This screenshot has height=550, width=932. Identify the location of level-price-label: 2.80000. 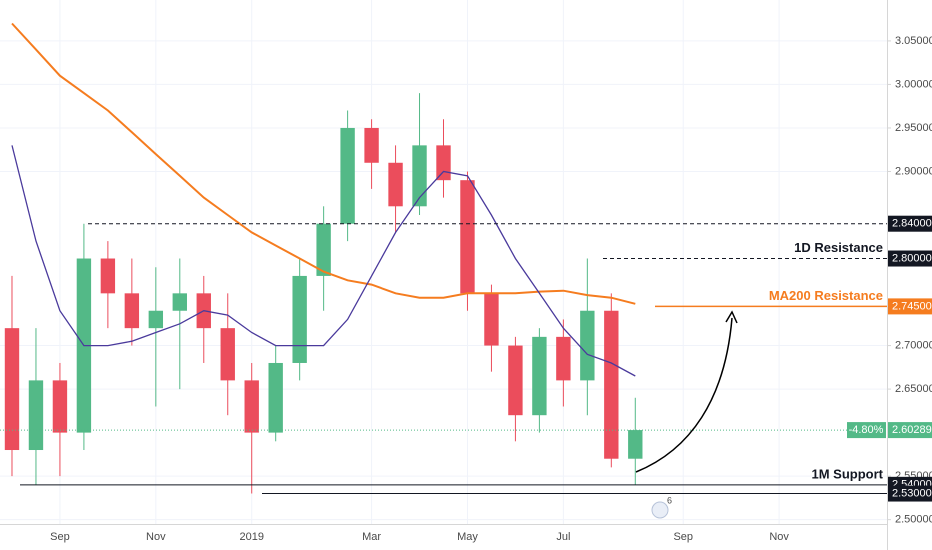
(912, 258).